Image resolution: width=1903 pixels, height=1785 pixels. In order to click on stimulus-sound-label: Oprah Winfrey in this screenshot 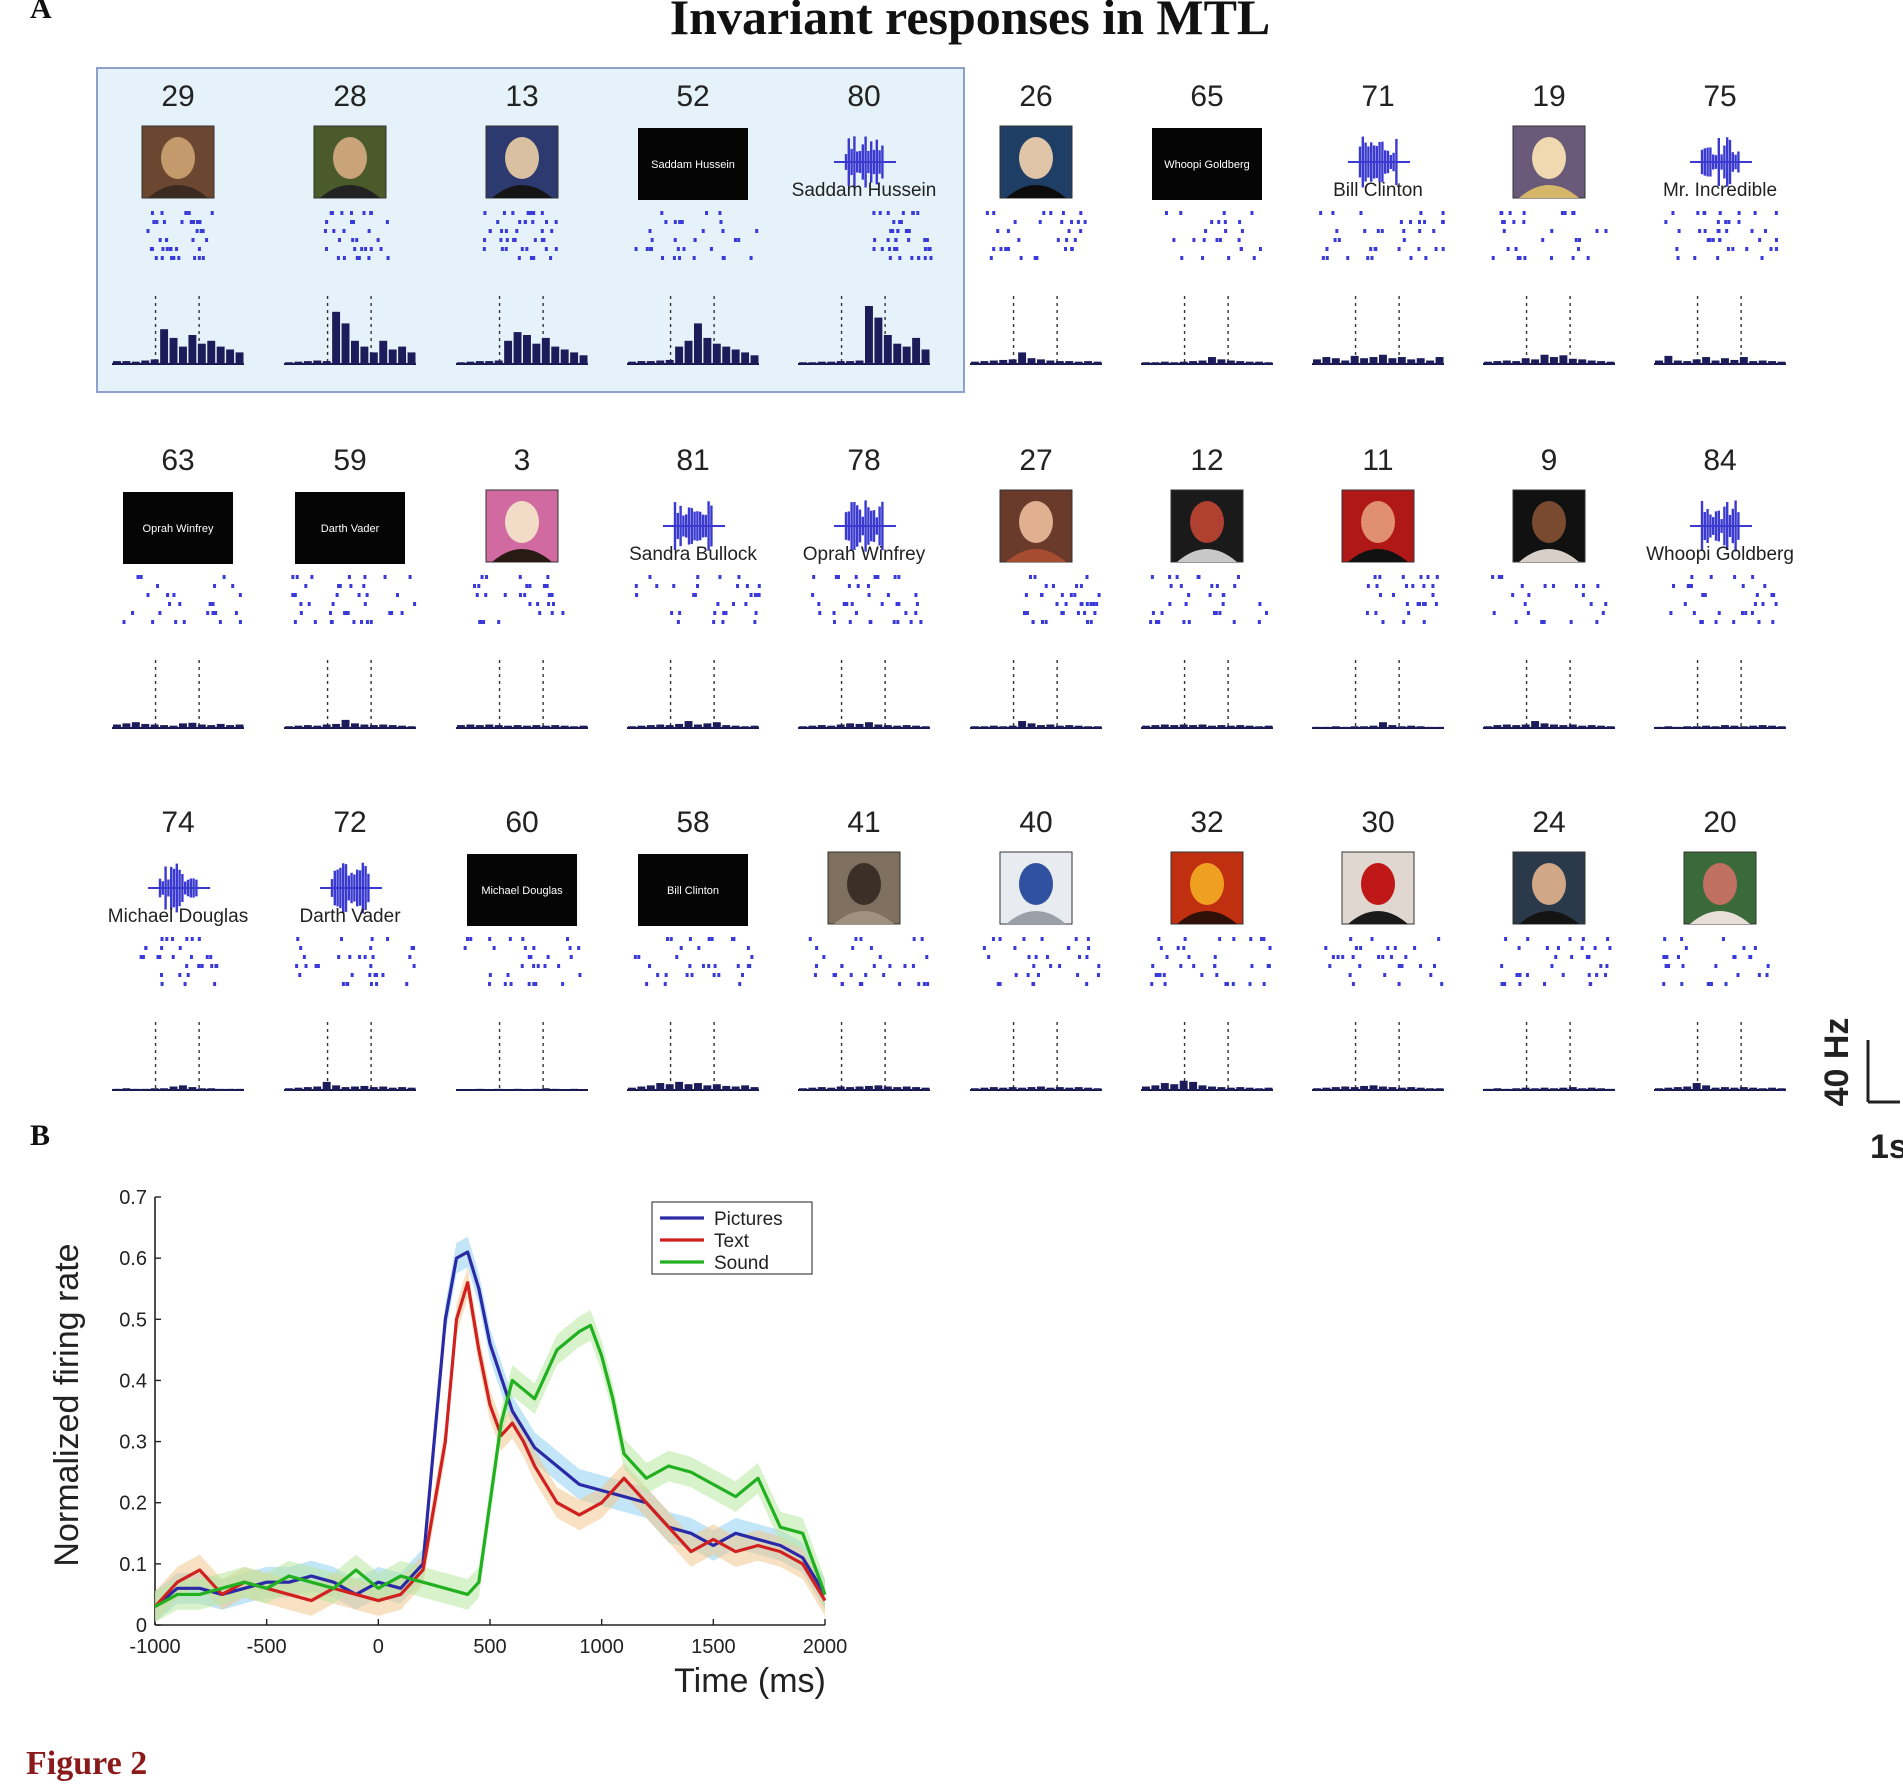, I will do `click(864, 554)`.